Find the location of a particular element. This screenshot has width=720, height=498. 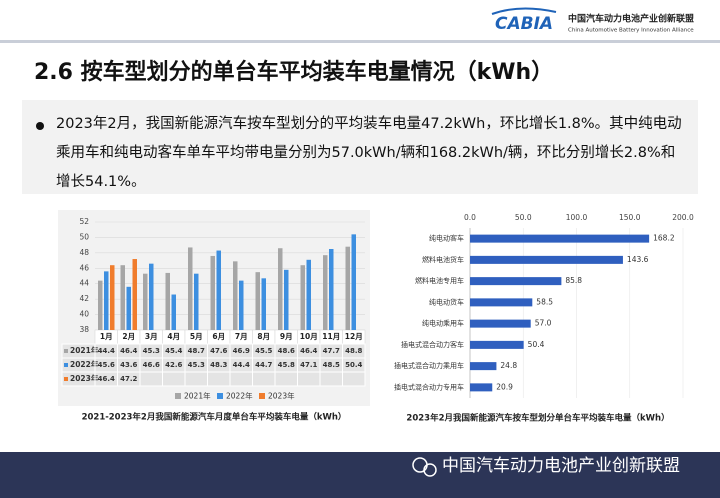

x-tick-label: 50.0 is located at coordinates (523, 217).